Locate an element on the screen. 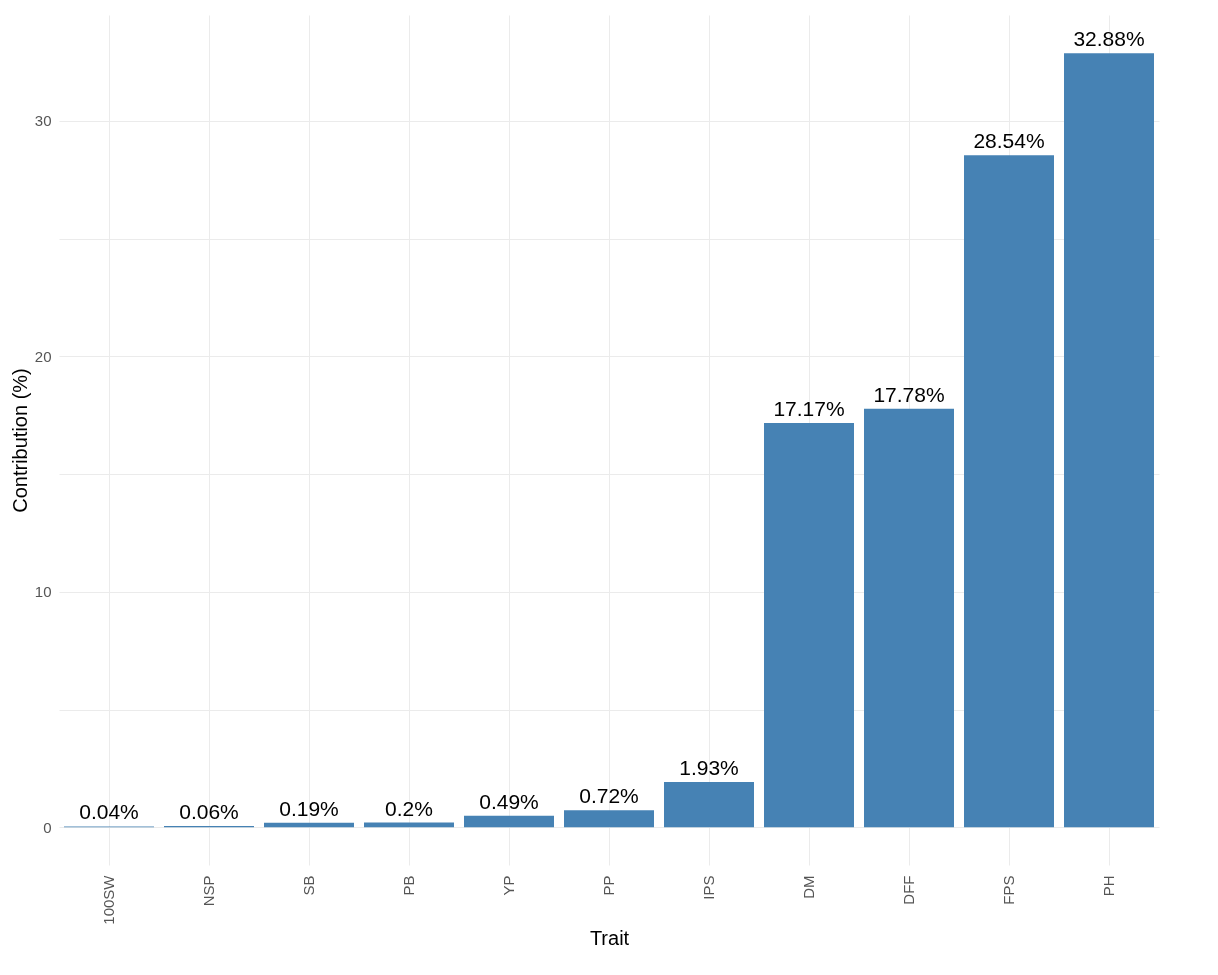 This screenshot has height=975, width=1218. data-label: 0.72% is located at coordinates (609, 796).